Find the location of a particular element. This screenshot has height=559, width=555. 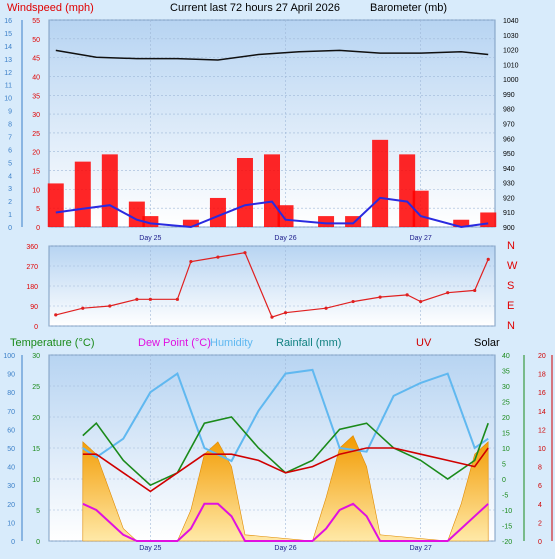

legend-humidity: Humidity is located at coordinates (231, 343).